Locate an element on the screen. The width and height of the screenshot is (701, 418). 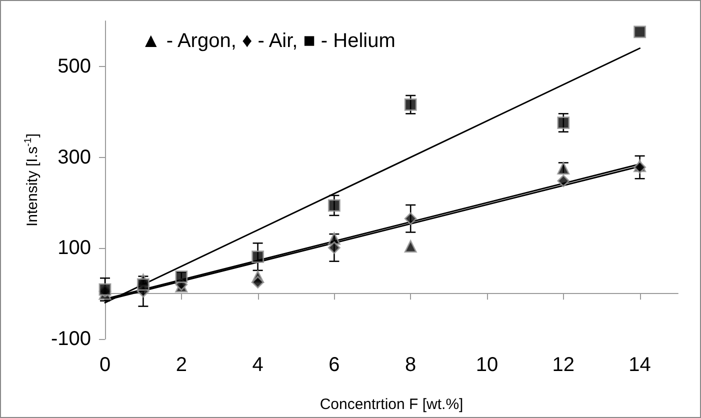
x-tick-label: 4 is located at coordinates (258, 365).